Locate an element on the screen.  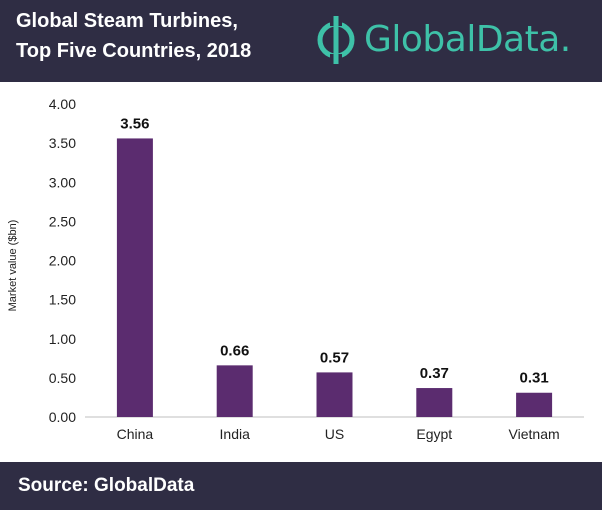
globaldata-logo: GlobalData. is located at coordinates (454, 40).